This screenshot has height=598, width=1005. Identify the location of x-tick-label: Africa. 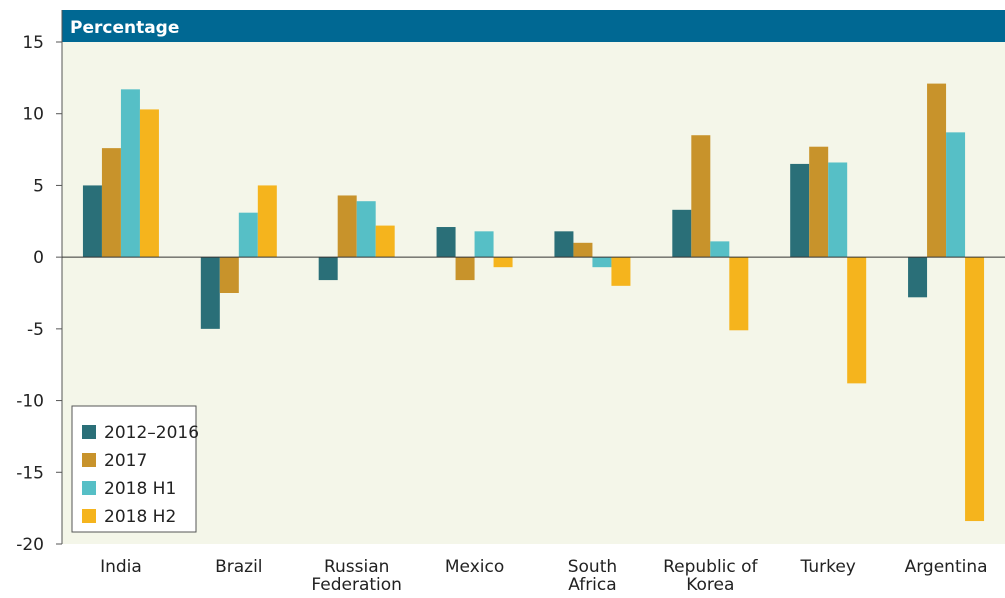
(592, 585).